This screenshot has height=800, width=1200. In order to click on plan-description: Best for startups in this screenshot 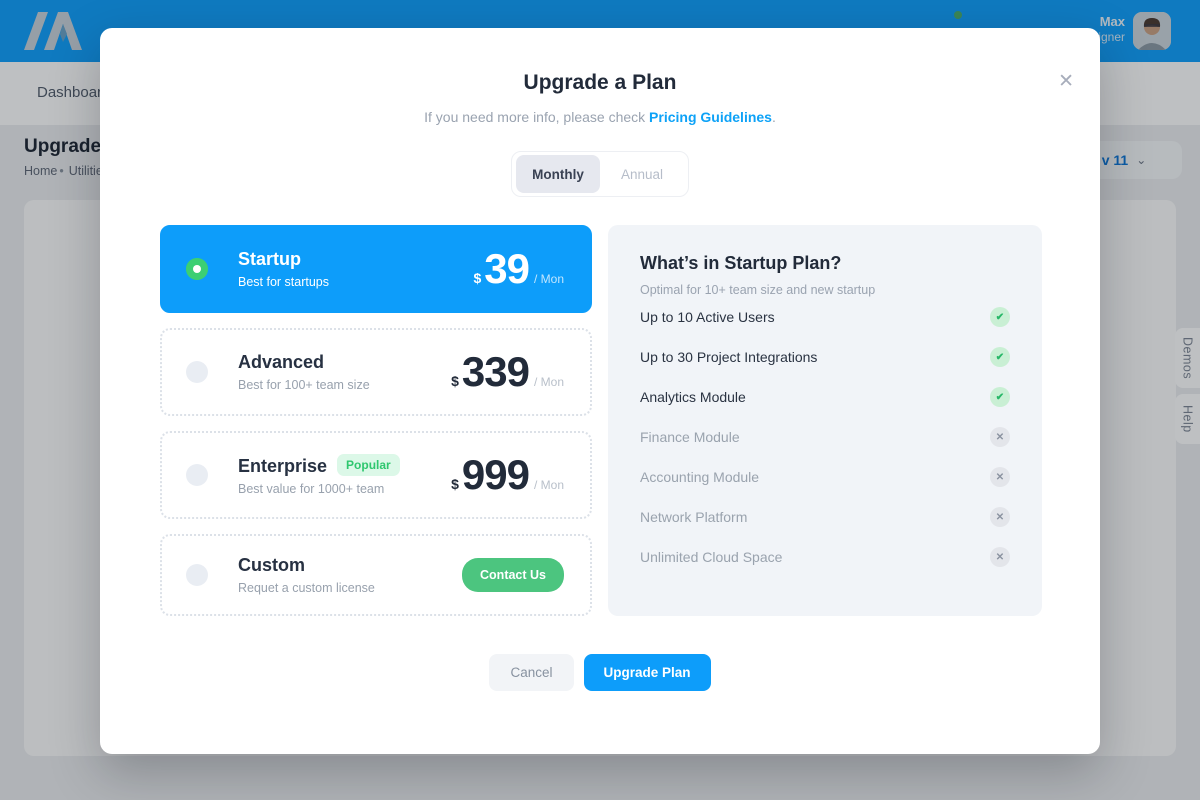, I will do `click(284, 282)`.